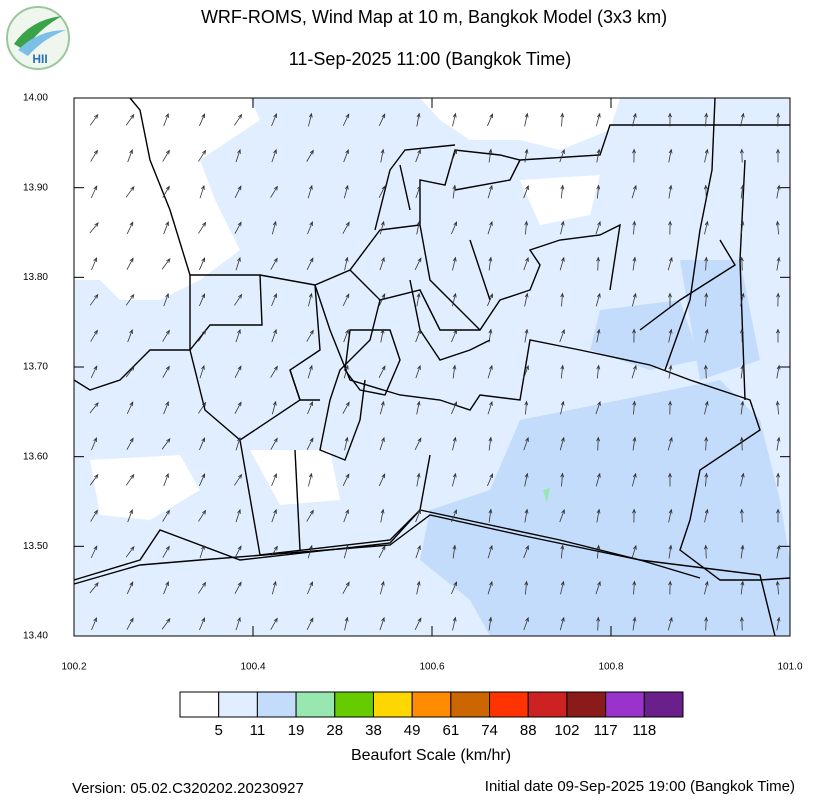  Describe the element at coordinates (334, 730) in the screenshot. I see `colorbar-label: 28` at that location.